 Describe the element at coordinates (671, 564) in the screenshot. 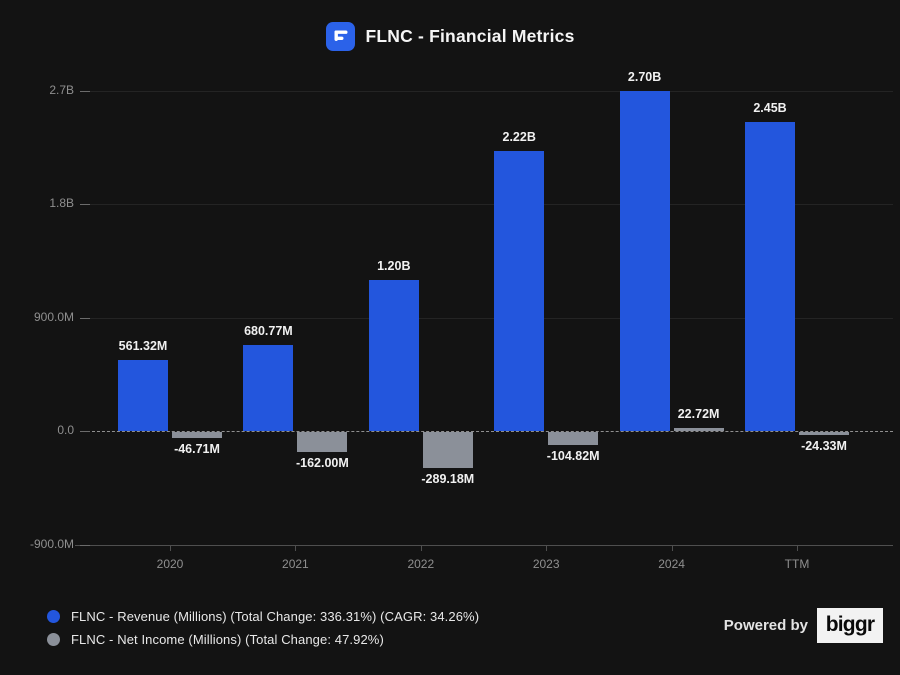

I see `x-axis-label: 2024` at that location.